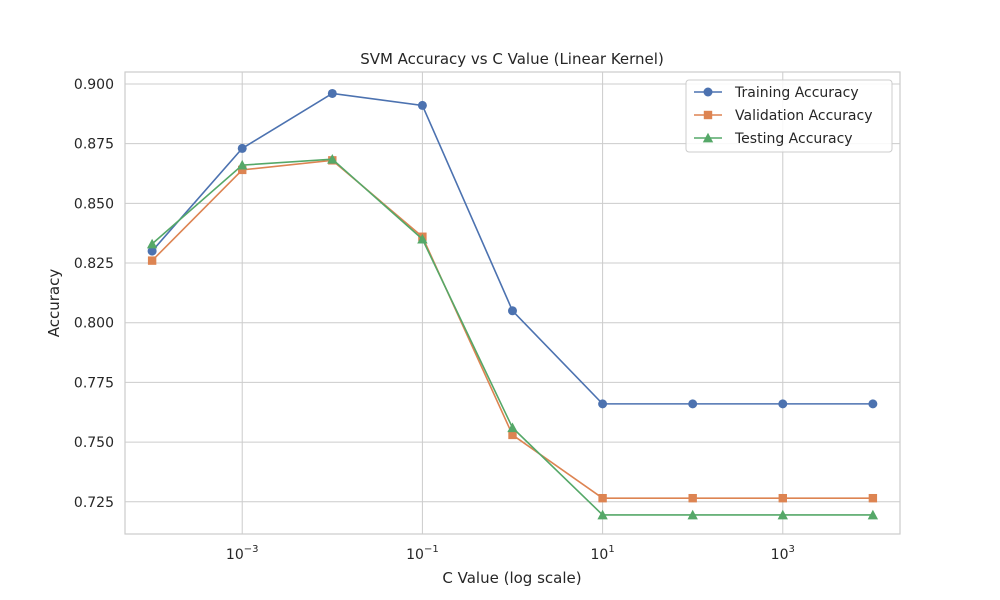  I want to click on x-tick-exponent: 3, so click(792, 549).